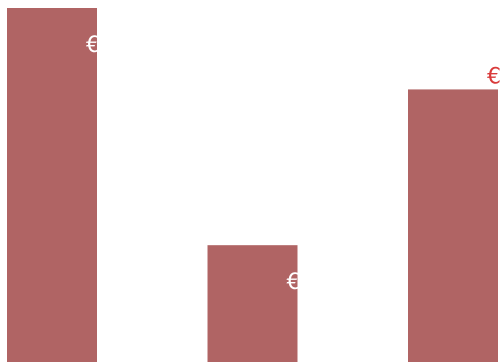 The height and width of the screenshot is (362, 500). I want to click on data-label-3: €, so click(493, 76).